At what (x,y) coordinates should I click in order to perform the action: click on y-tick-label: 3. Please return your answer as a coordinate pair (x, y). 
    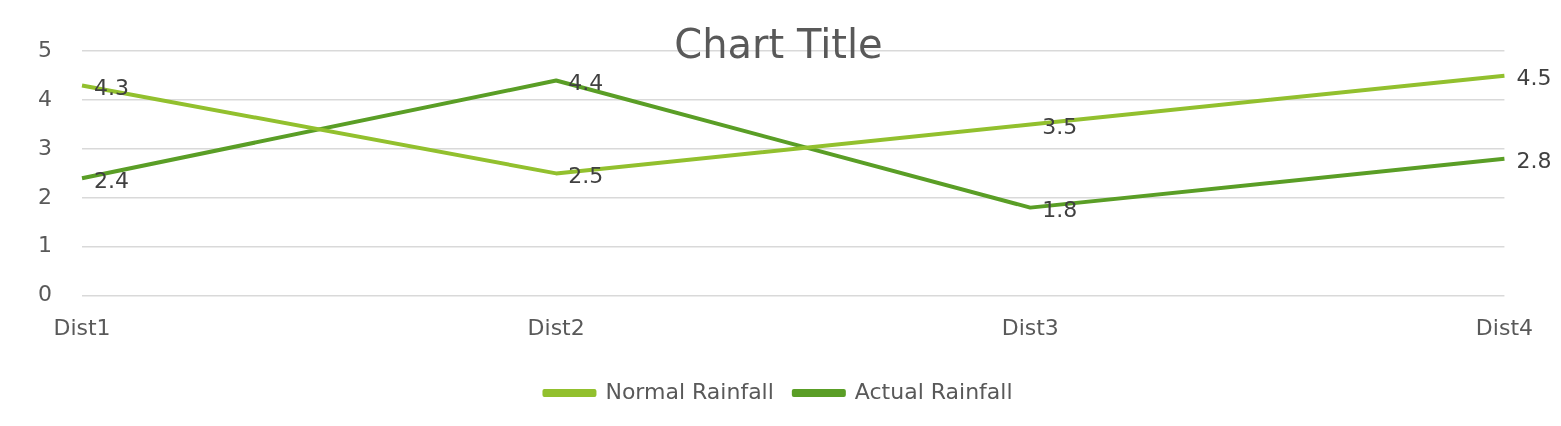
    Looking at the image, I should click on (45, 147).